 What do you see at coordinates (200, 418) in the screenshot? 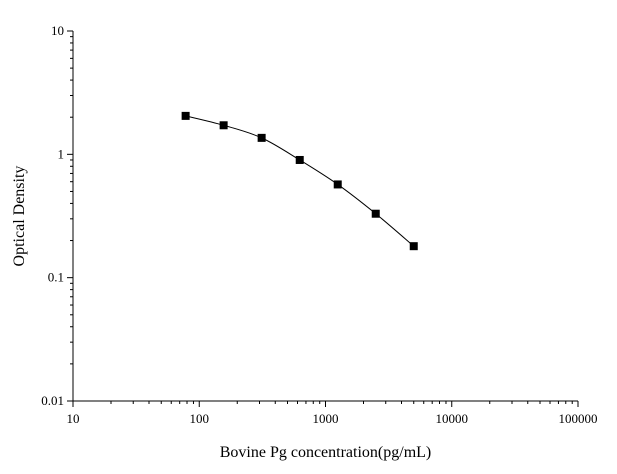
I see `x-tick-label: 100` at bounding box center [200, 418].